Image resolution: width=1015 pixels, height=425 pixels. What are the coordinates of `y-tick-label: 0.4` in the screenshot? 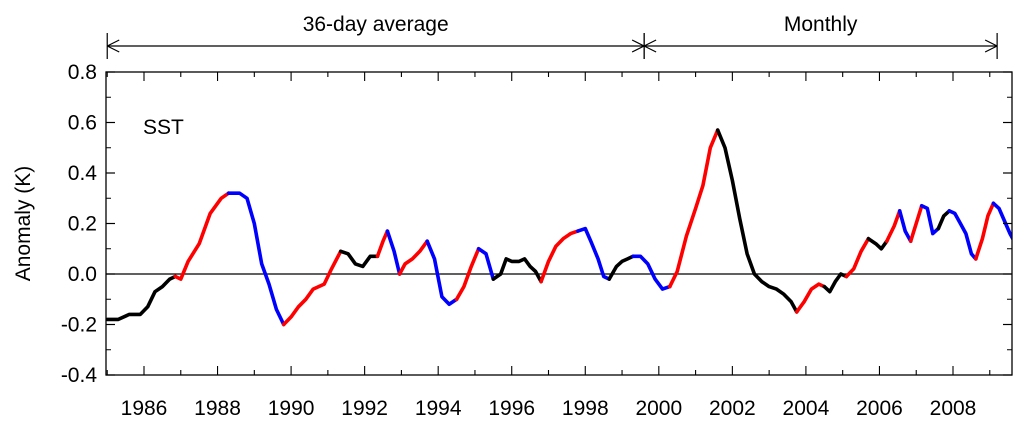 It's located at (83, 173).